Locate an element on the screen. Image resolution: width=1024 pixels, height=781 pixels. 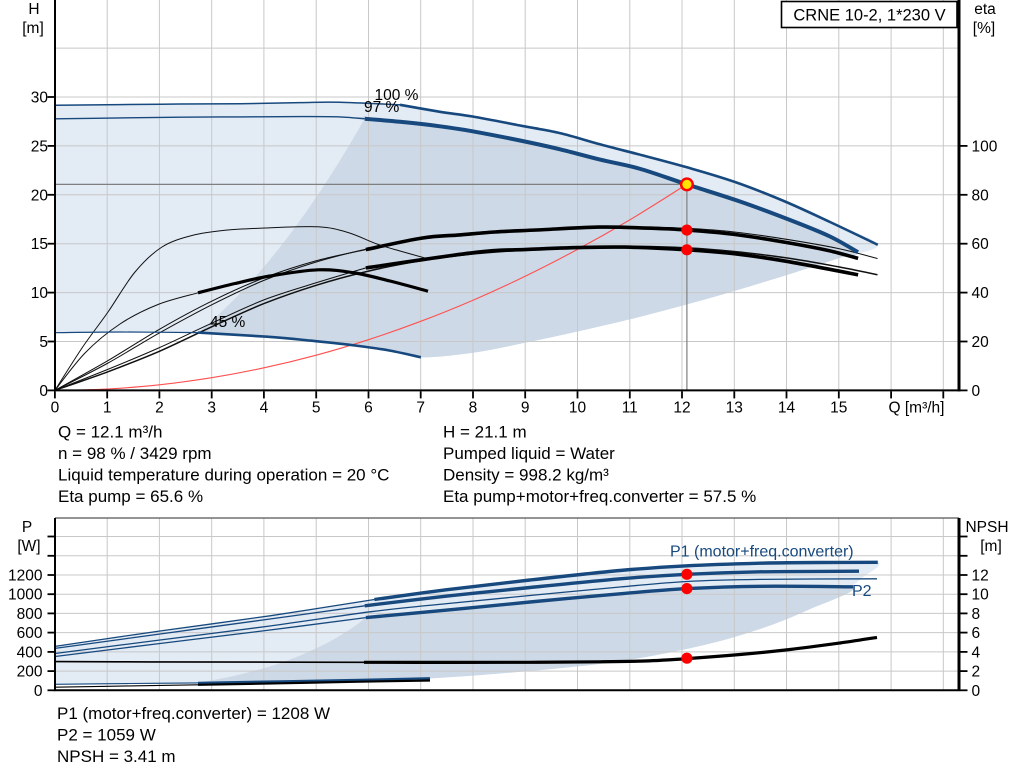
svg-text: 25 is located at coordinates (39, 146).